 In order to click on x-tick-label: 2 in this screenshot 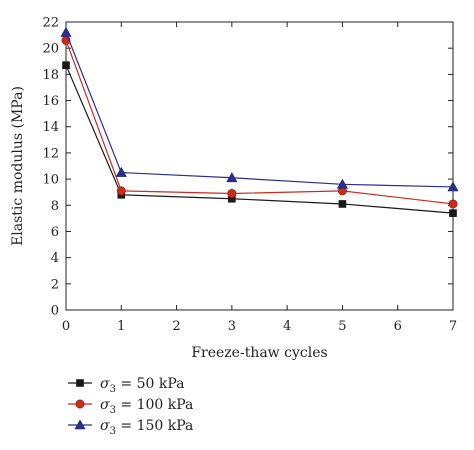, I will do `click(176, 326)`.